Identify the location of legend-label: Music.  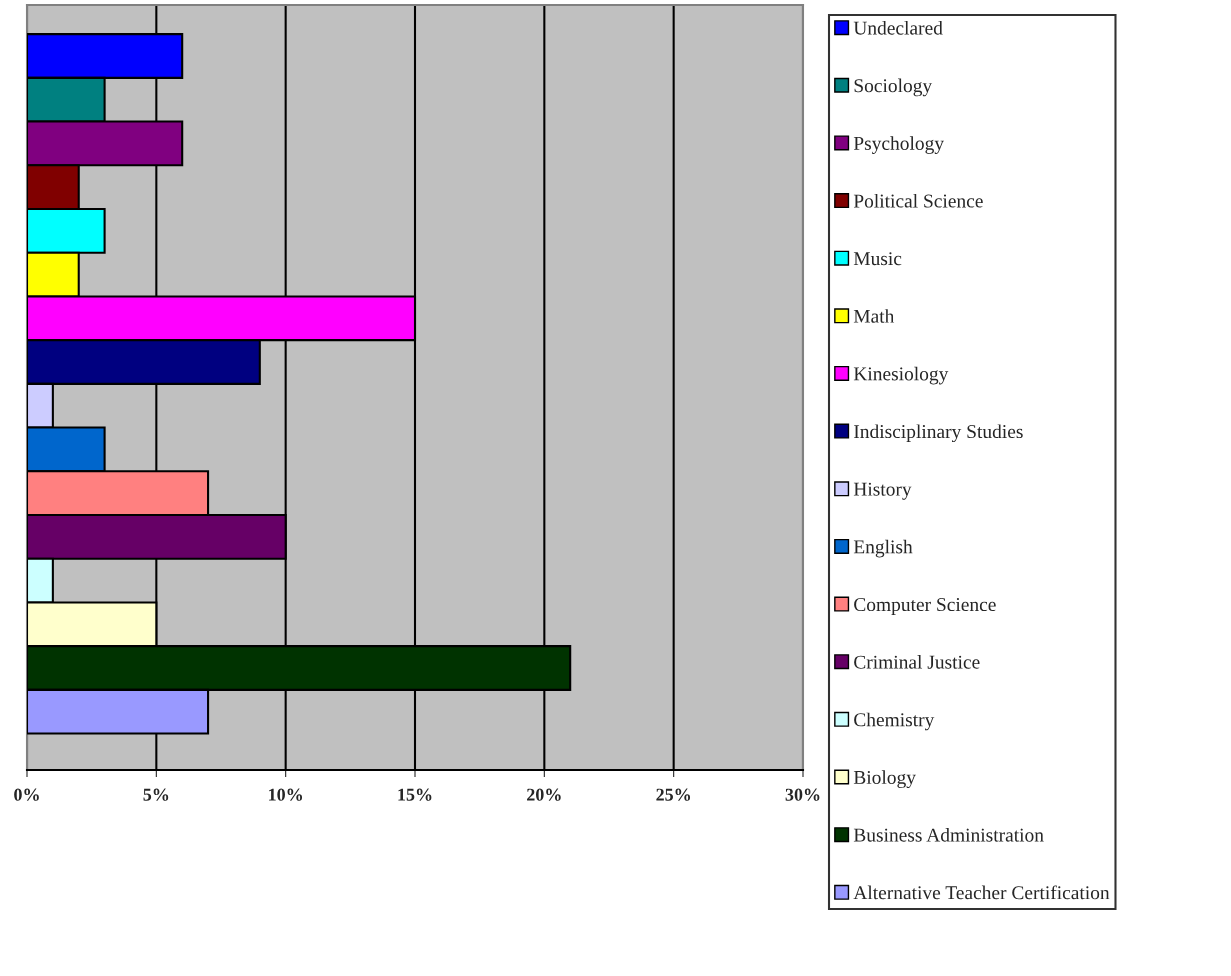
(877, 259).